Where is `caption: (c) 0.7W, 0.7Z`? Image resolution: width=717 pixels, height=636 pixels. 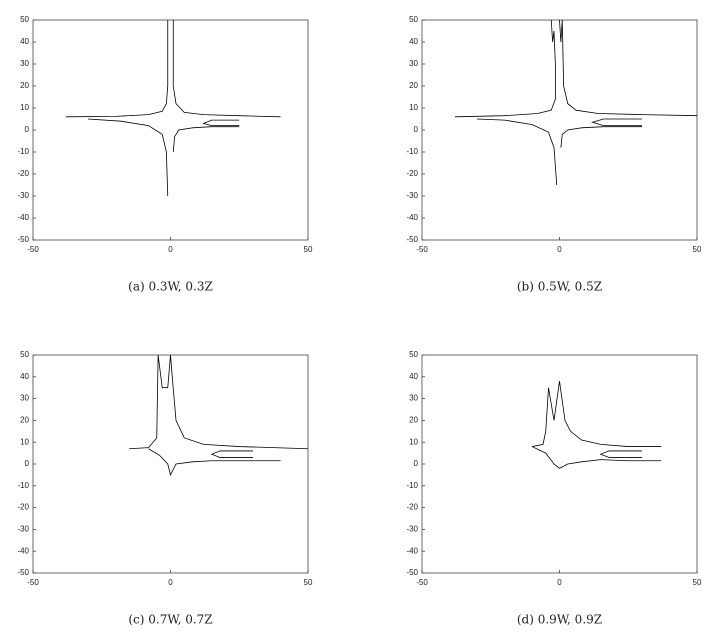
caption: (c) 0.7W, 0.7Z is located at coordinates (170, 620).